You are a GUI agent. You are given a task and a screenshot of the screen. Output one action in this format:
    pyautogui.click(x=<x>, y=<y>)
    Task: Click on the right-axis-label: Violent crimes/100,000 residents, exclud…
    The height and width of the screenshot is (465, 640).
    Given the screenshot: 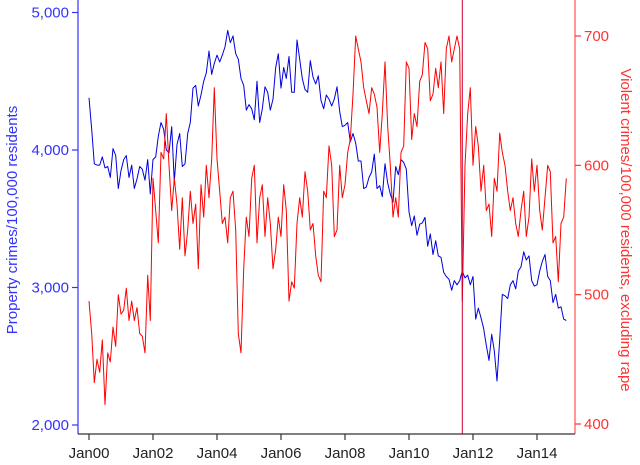 What is the action you would take?
    pyautogui.click(x=625, y=229)
    